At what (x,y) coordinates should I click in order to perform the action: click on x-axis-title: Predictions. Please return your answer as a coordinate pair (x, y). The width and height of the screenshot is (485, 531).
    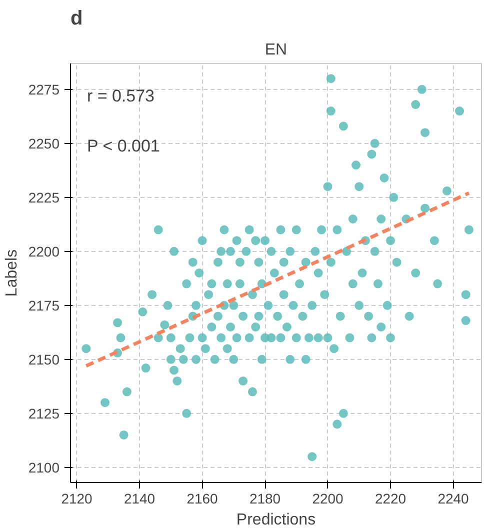
    Looking at the image, I should click on (276, 520).